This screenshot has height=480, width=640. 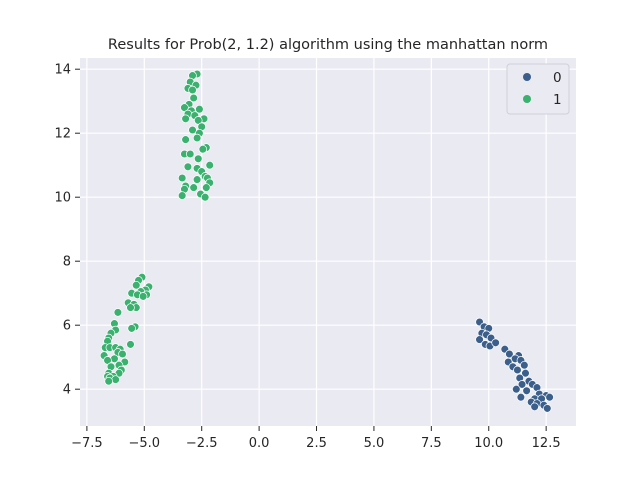 I want to click on y-tick-label: 6, so click(x=67, y=326).